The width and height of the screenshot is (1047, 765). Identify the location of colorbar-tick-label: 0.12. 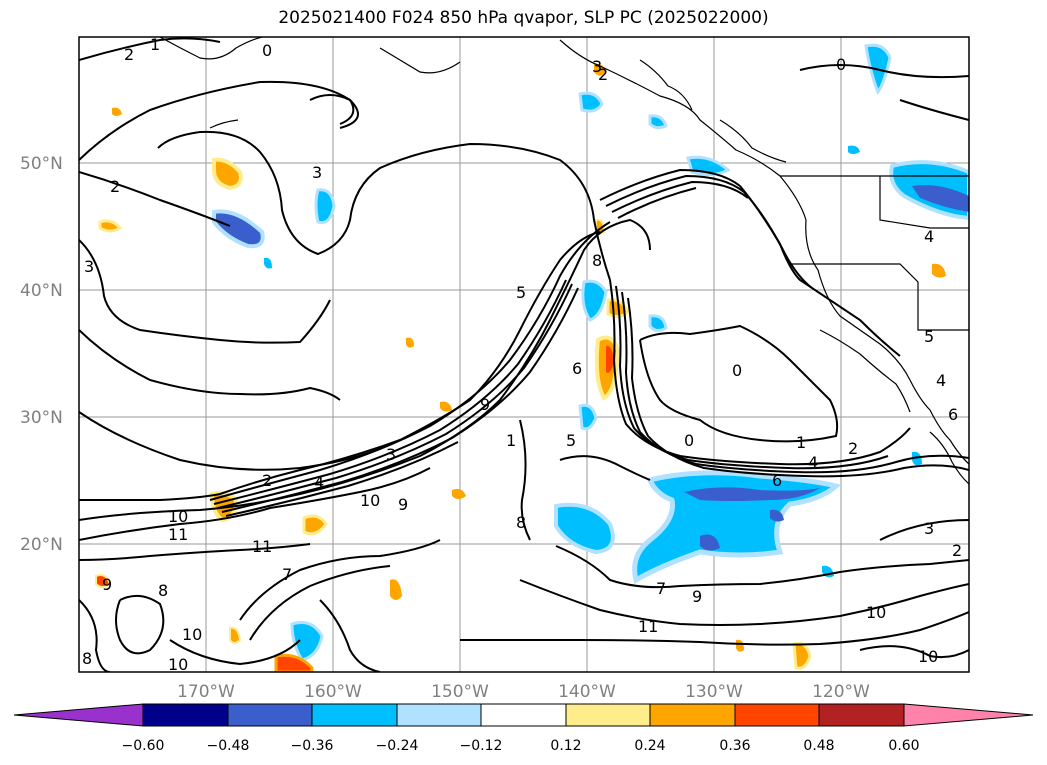
(565, 746).